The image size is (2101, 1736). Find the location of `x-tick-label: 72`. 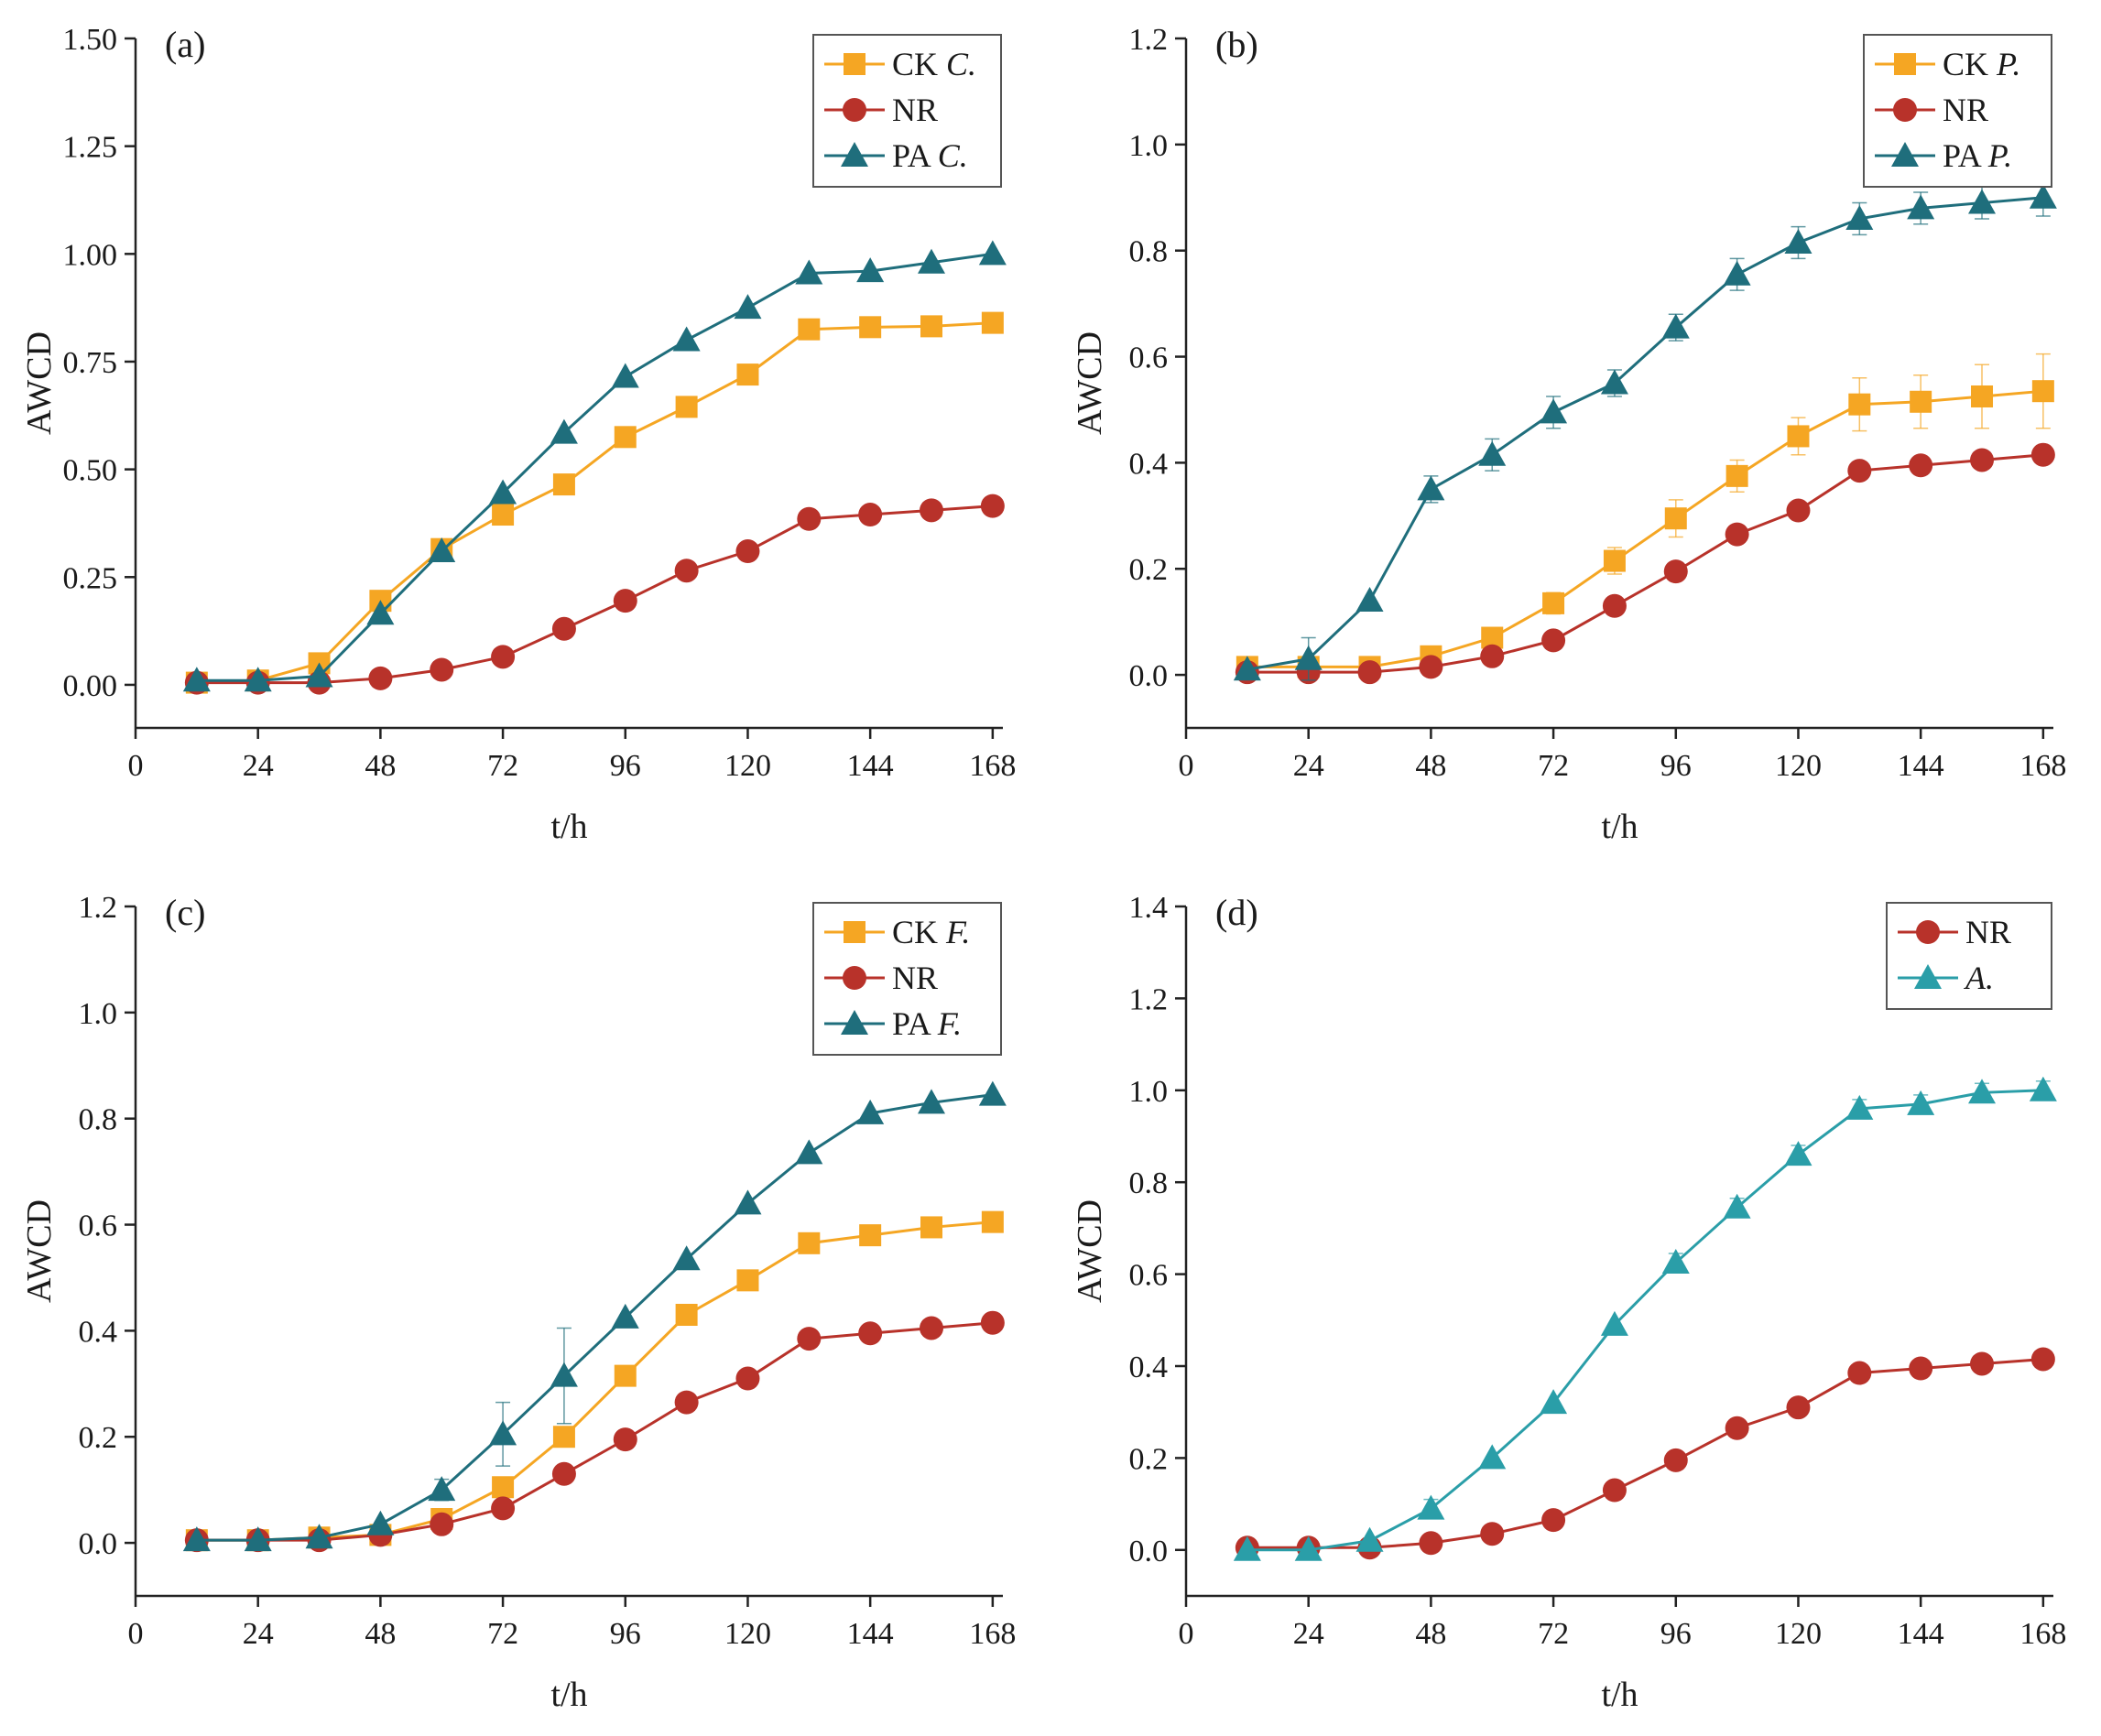

x-tick-label: 72 is located at coordinates (503, 1634).